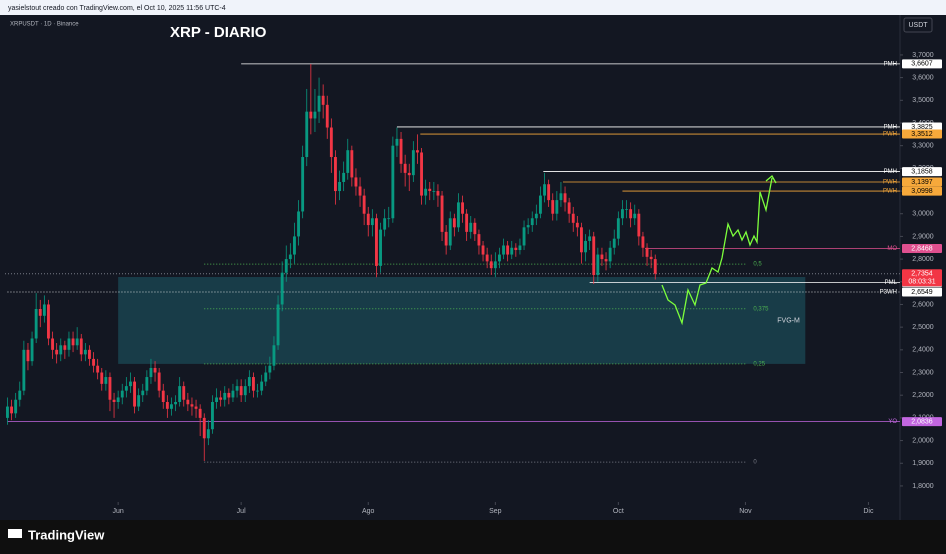 The width and height of the screenshot is (946, 554). What do you see at coordinates (923, 100) in the screenshot?
I see `y-tick-label: 3,5000` at bounding box center [923, 100].